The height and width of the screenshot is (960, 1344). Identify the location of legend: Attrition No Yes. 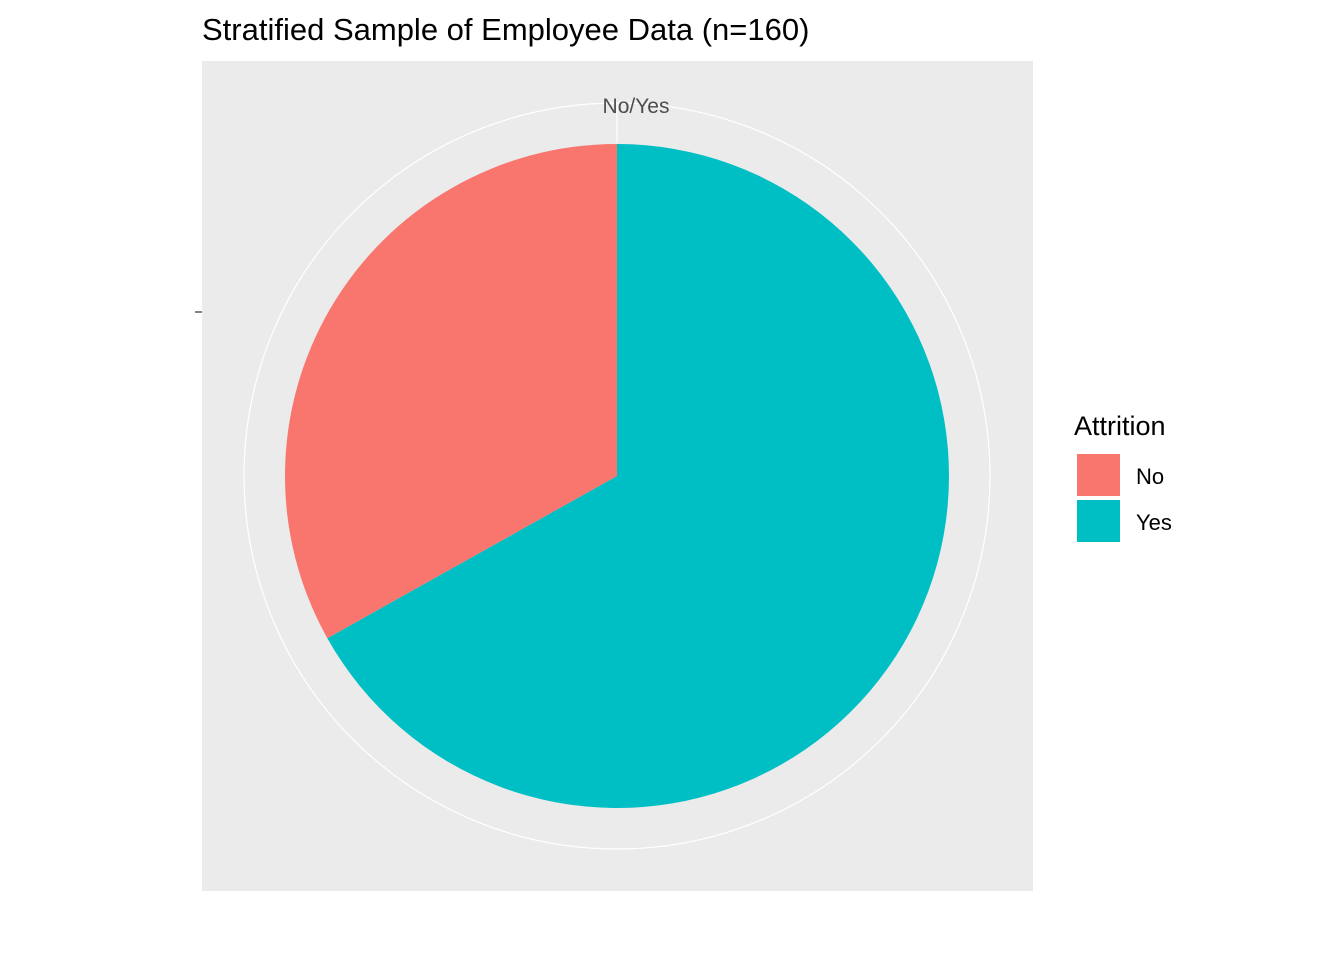
(1123, 476).